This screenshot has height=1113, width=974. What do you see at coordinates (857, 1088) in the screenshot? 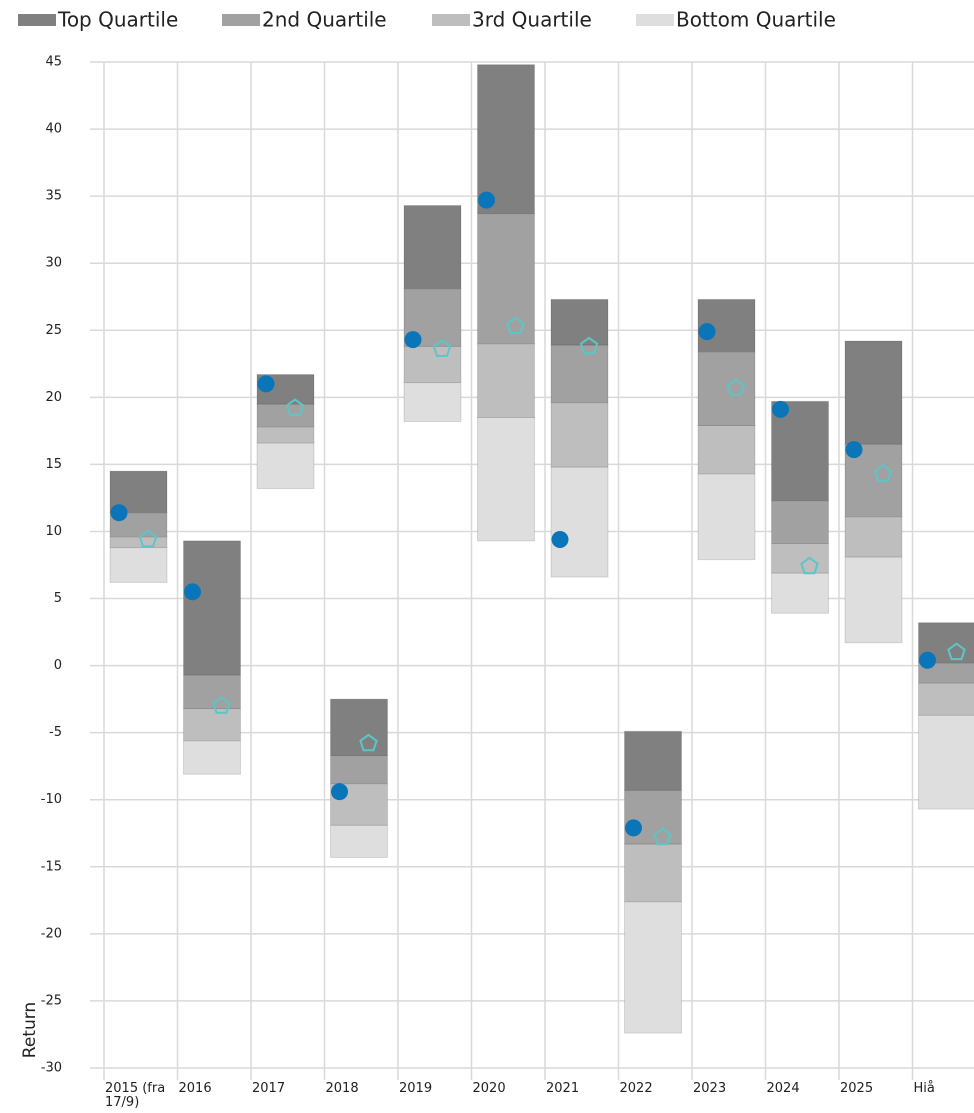
I see `x-tick-label: 2025` at bounding box center [857, 1088].